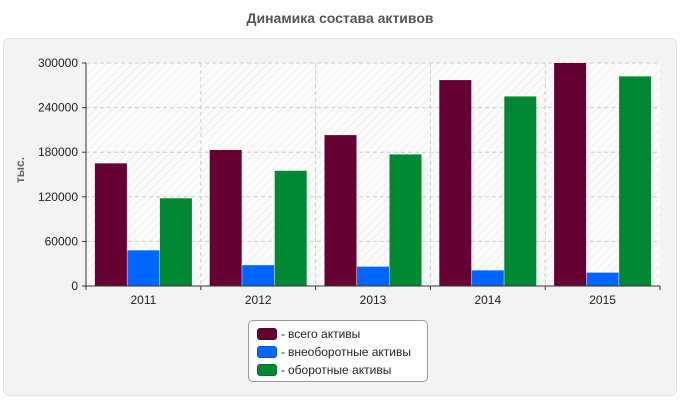 The width and height of the screenshot is (680, 400). What do you see at coordinates (62, 241) in the screenshot?
I see `y-tick-label: 60000` at bounding box center [62, 241].